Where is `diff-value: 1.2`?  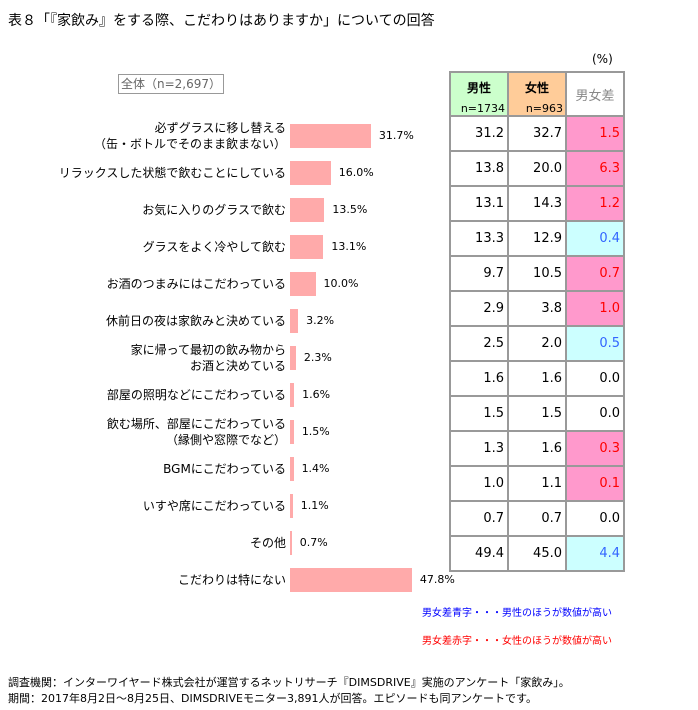
diff-value: 1.2 is located at coordinates (595, 203).